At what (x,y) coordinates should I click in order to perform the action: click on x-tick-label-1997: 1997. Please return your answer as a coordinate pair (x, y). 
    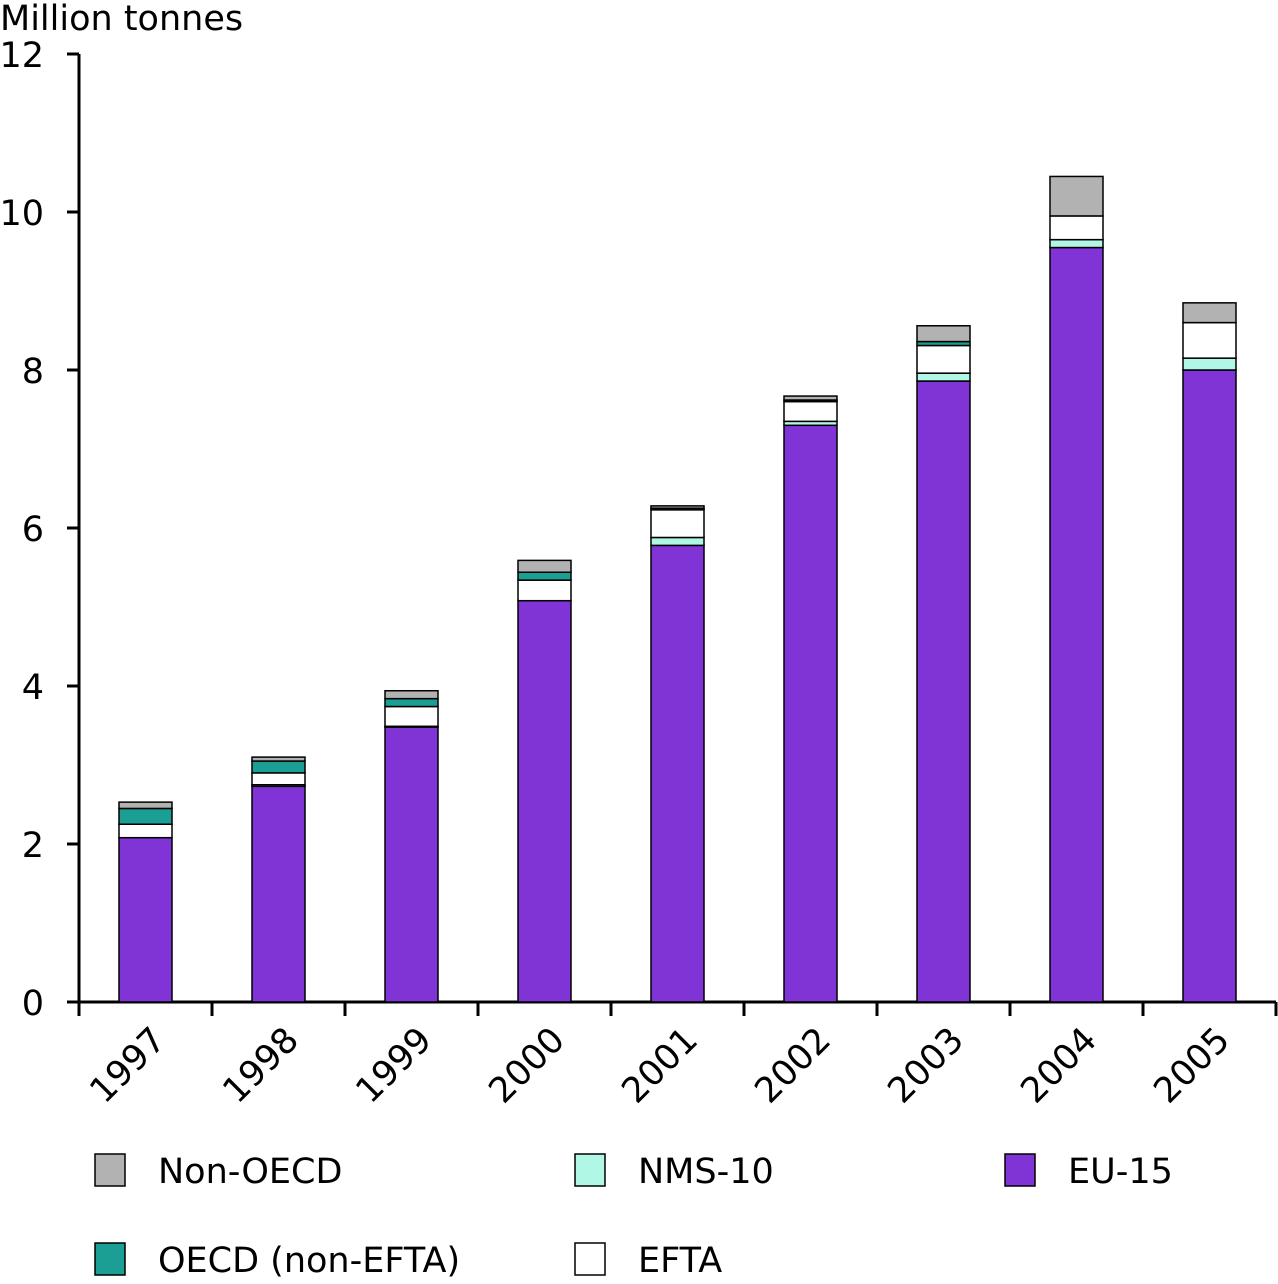
    Looking at the image, I should click on (128, 1065).